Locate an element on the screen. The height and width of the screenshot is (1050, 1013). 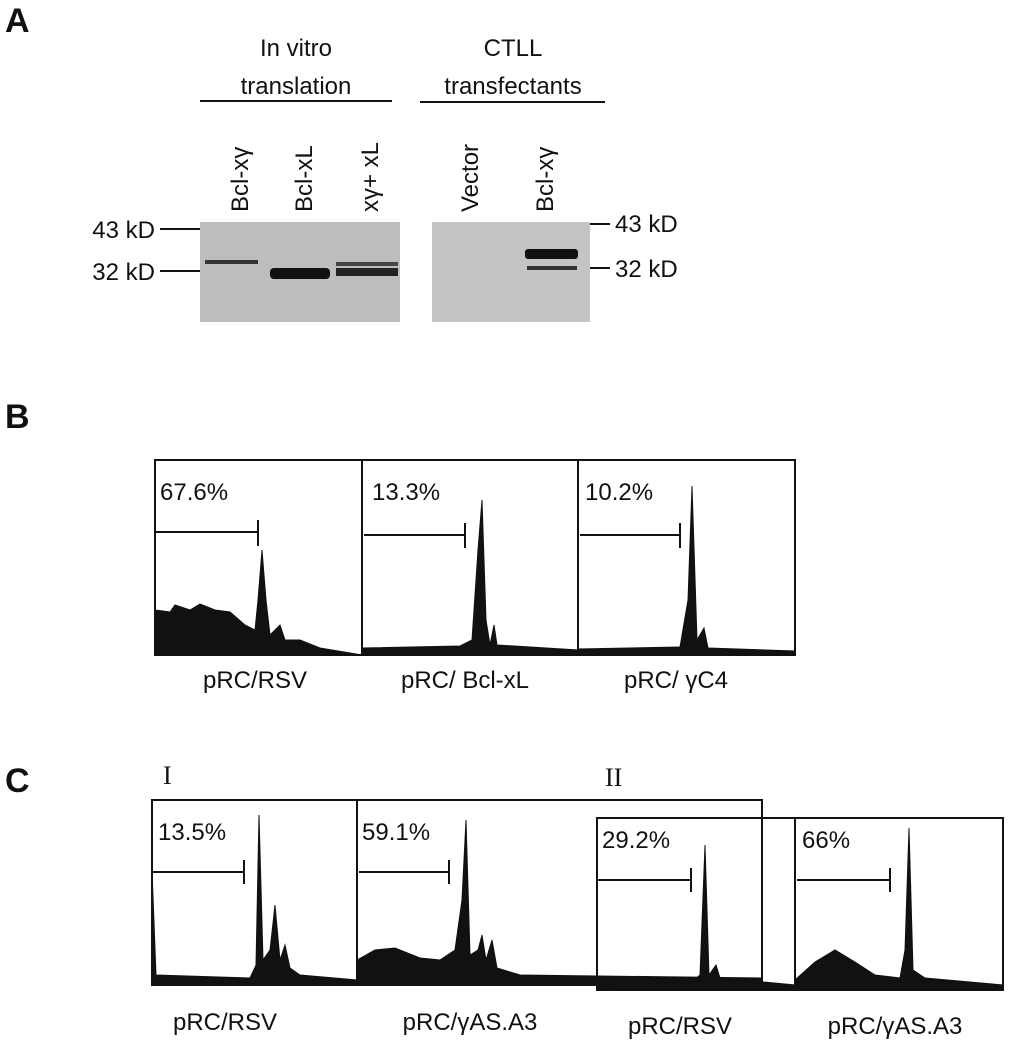
panel-label: B is located at coordinates (17, 417).